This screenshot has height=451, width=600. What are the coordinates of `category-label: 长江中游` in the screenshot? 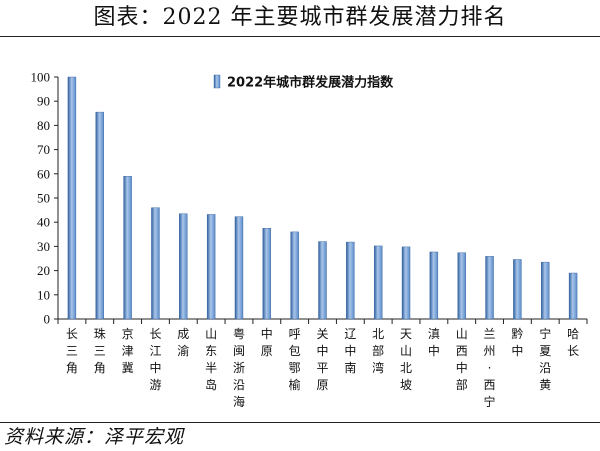 It's located at (155, 359).